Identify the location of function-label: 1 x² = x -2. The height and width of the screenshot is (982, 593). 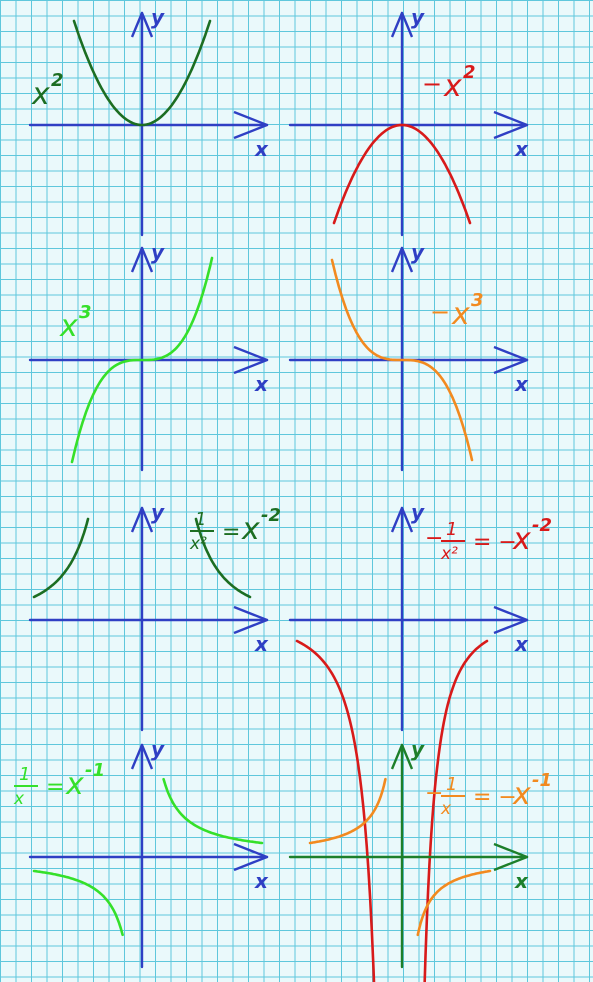
(235, 529).